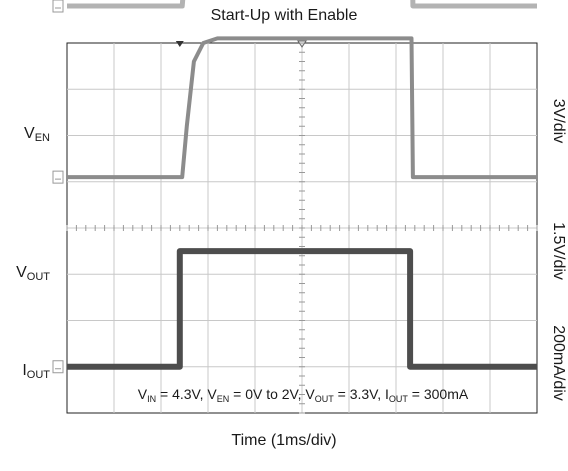 The height and width of the screenshot is (471, 568). Describe the element at coordinates (33, 273) in the screenshot. I see `channel-label-vout: VOUT` at that location.